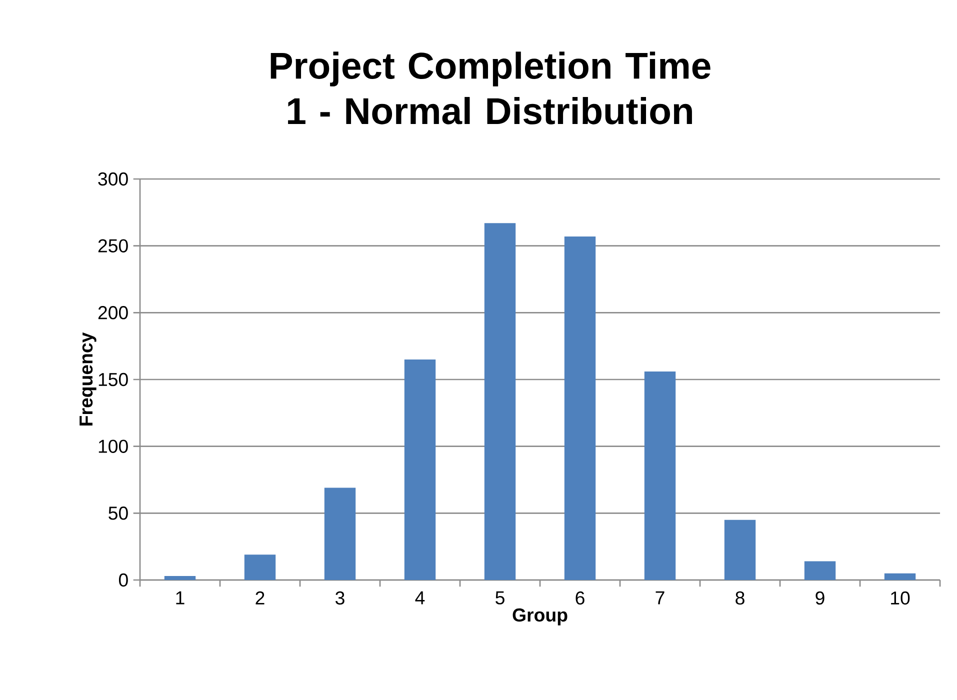  What do you see at coordinates (660, 597) in the screenshot?
I see `x-tick-label: 7` at bounding box center [660, 597].